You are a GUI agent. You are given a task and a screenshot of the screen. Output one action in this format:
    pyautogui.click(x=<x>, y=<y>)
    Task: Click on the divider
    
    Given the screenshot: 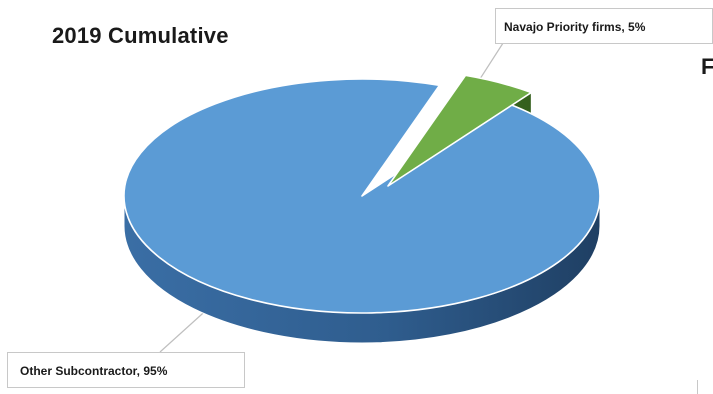 What is the action you would take?
    pyautogui.click(x=697, y=387)
    